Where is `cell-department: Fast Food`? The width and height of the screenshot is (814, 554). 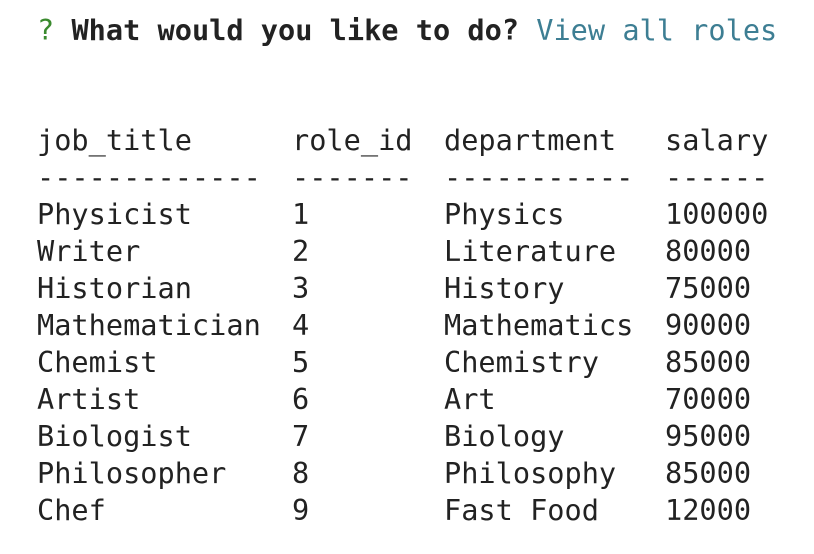 cell-department: Fast Food is located at coordinates (521, 510).